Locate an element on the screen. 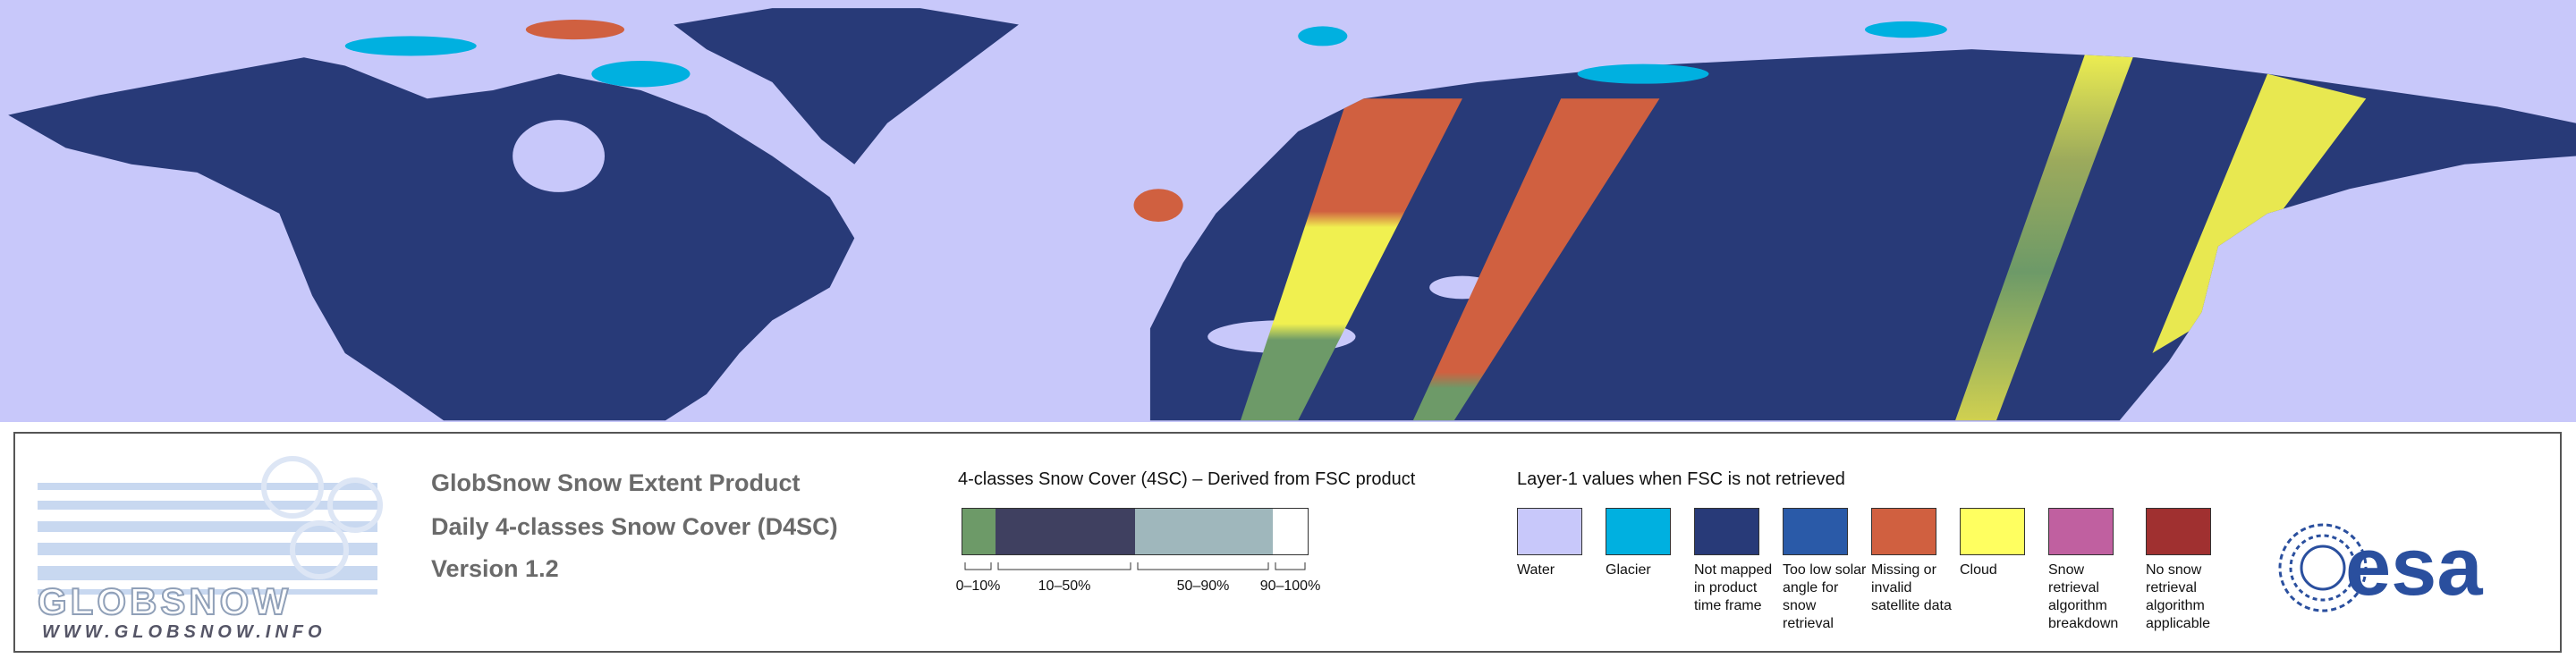 This screenshot has width=2576, height=667. logo-name: GLOBSNOW is located at coordinates (165, 601).